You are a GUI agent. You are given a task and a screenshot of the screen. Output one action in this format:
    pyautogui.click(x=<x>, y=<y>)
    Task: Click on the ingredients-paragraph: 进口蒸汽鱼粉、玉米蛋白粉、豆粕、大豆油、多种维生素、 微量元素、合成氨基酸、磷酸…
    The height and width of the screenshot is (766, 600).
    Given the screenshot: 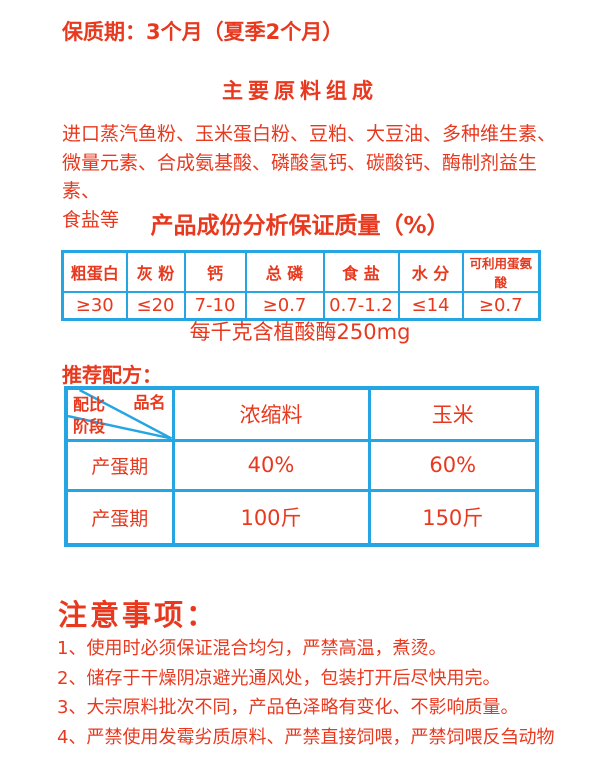 What is the action you would take?
    pyautogui.click(x=312, y=177)
    